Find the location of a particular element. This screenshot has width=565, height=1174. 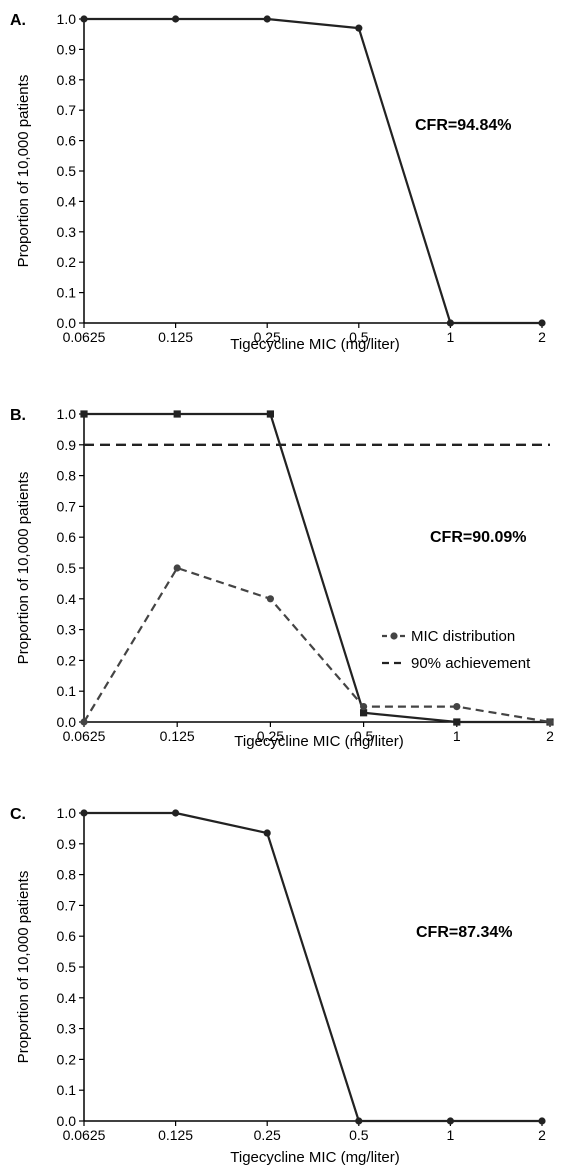

cfr-annotation: CFR=87.34% is located at coordinates (464, 932).